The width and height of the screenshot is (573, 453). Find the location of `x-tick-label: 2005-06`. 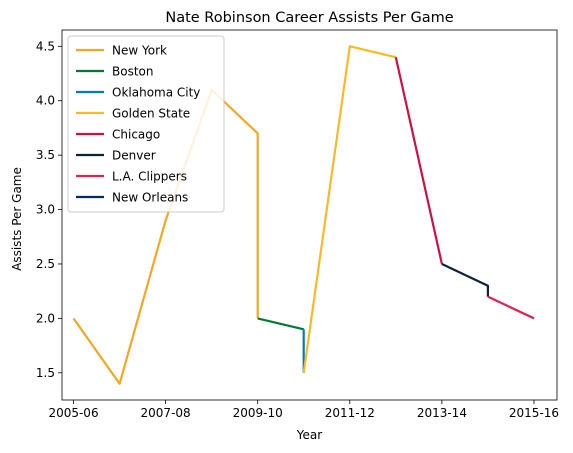

x-tick-label: 2005-06 is located at coordinates (73, 413).